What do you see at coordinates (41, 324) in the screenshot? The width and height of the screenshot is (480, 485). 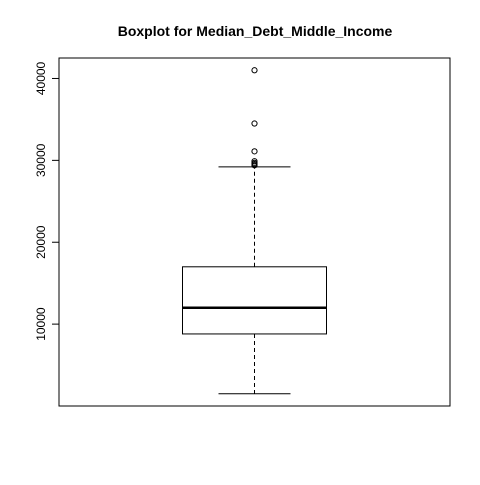 I see `y-tick-label: 10000` at bounding box center [41, 324].